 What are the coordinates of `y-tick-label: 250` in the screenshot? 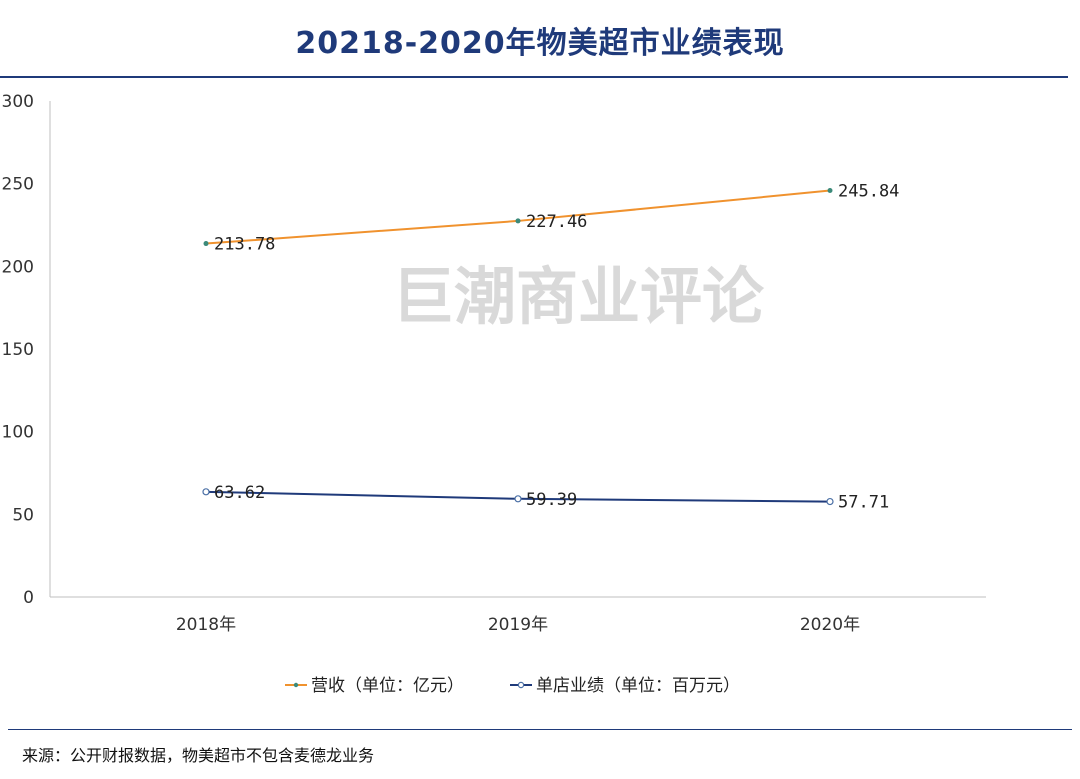 It's located at (18, 185).